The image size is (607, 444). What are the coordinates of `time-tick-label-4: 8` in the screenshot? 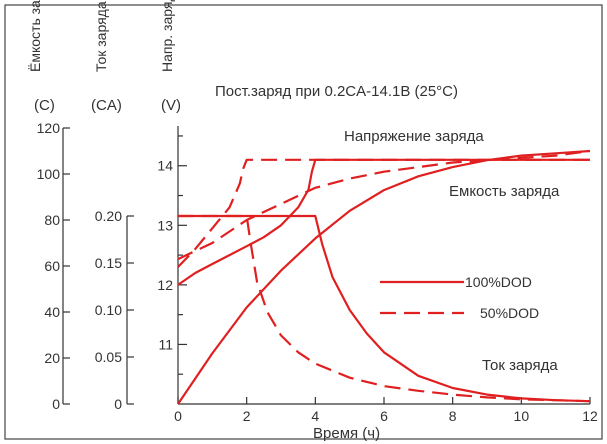 It's located at (453, 416).